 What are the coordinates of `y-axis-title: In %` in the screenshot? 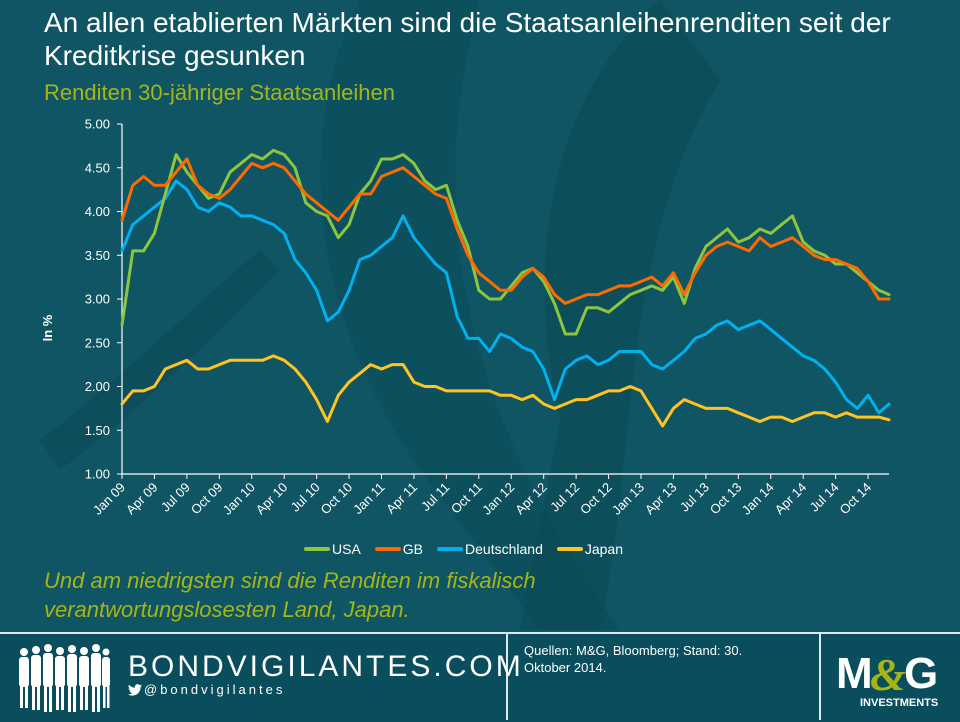 It's located at (47, 327).